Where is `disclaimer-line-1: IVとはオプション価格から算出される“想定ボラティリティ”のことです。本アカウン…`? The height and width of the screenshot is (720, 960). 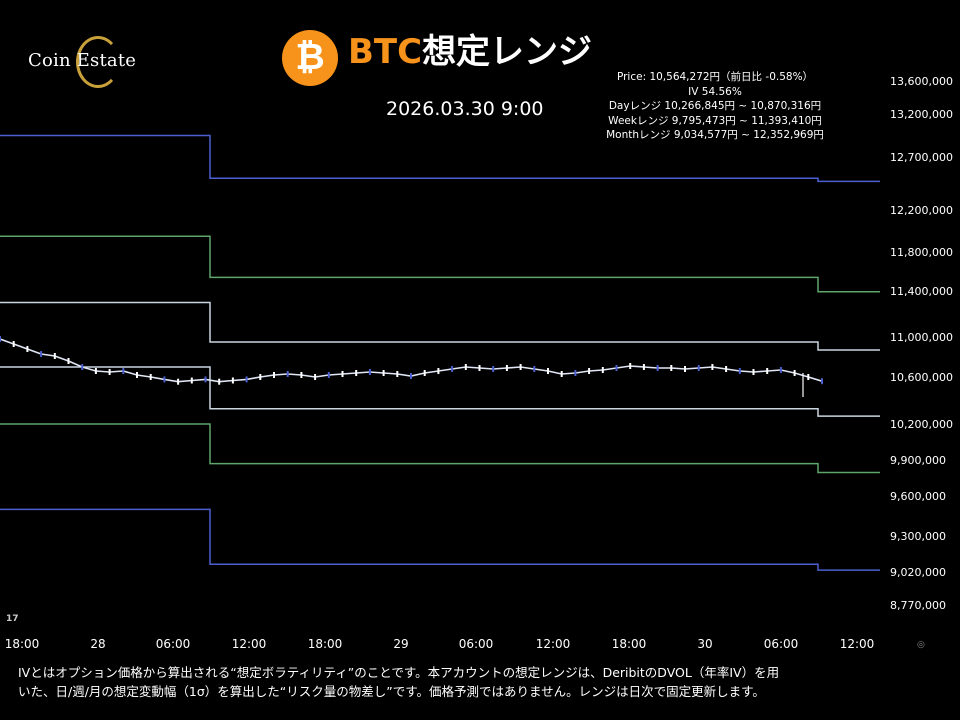 disclaimer-line-1: IVとはオプション価格から算出される“想定ボラティリティ”のことです。本アカウン… is located at coordinates (399, 672).